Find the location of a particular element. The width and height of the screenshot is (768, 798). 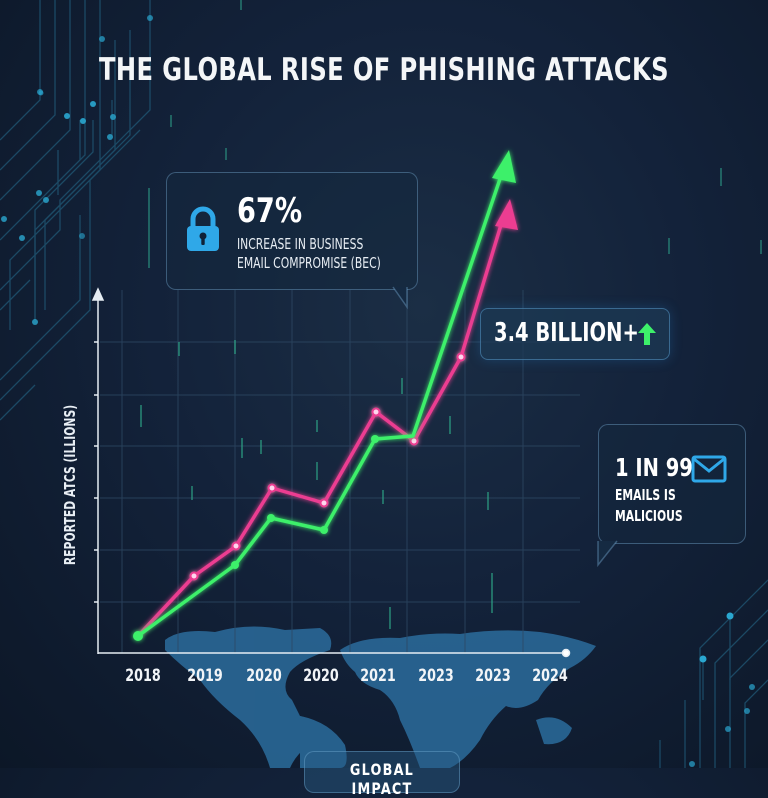

global-impact-badge: GLOBAL IMPACT is located at coordinates (382, 774).